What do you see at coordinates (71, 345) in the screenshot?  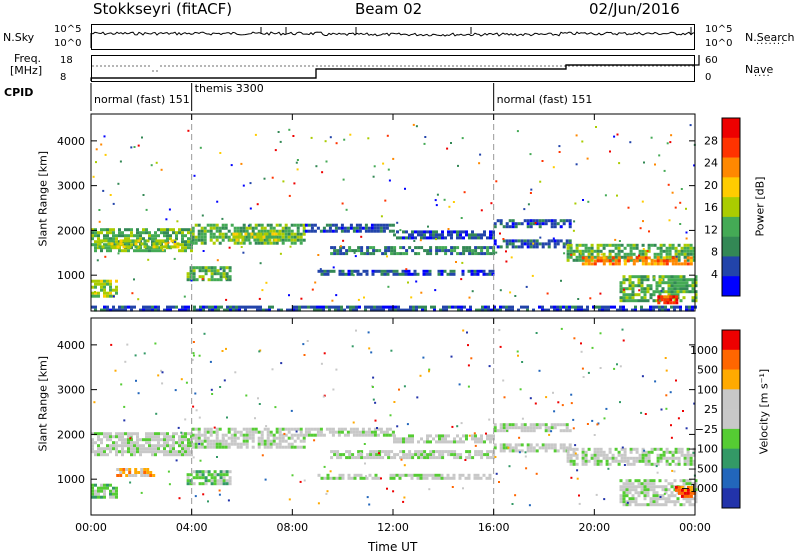 I see `y-tick-label: 4000` at bounding box center [71, 345].